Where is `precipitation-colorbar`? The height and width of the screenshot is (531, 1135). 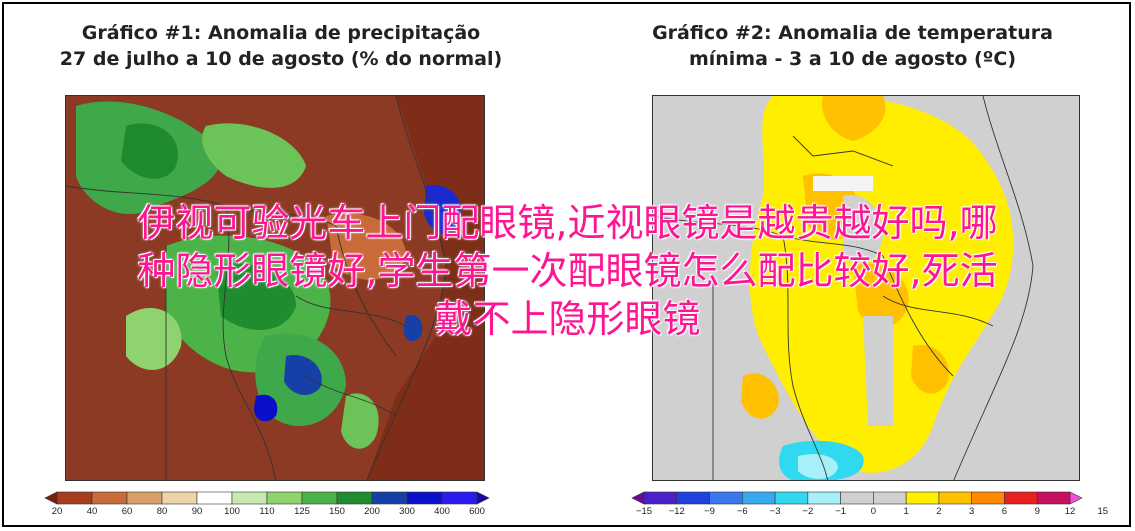
precipitation-colorbar is located at coordinates (267, 498).